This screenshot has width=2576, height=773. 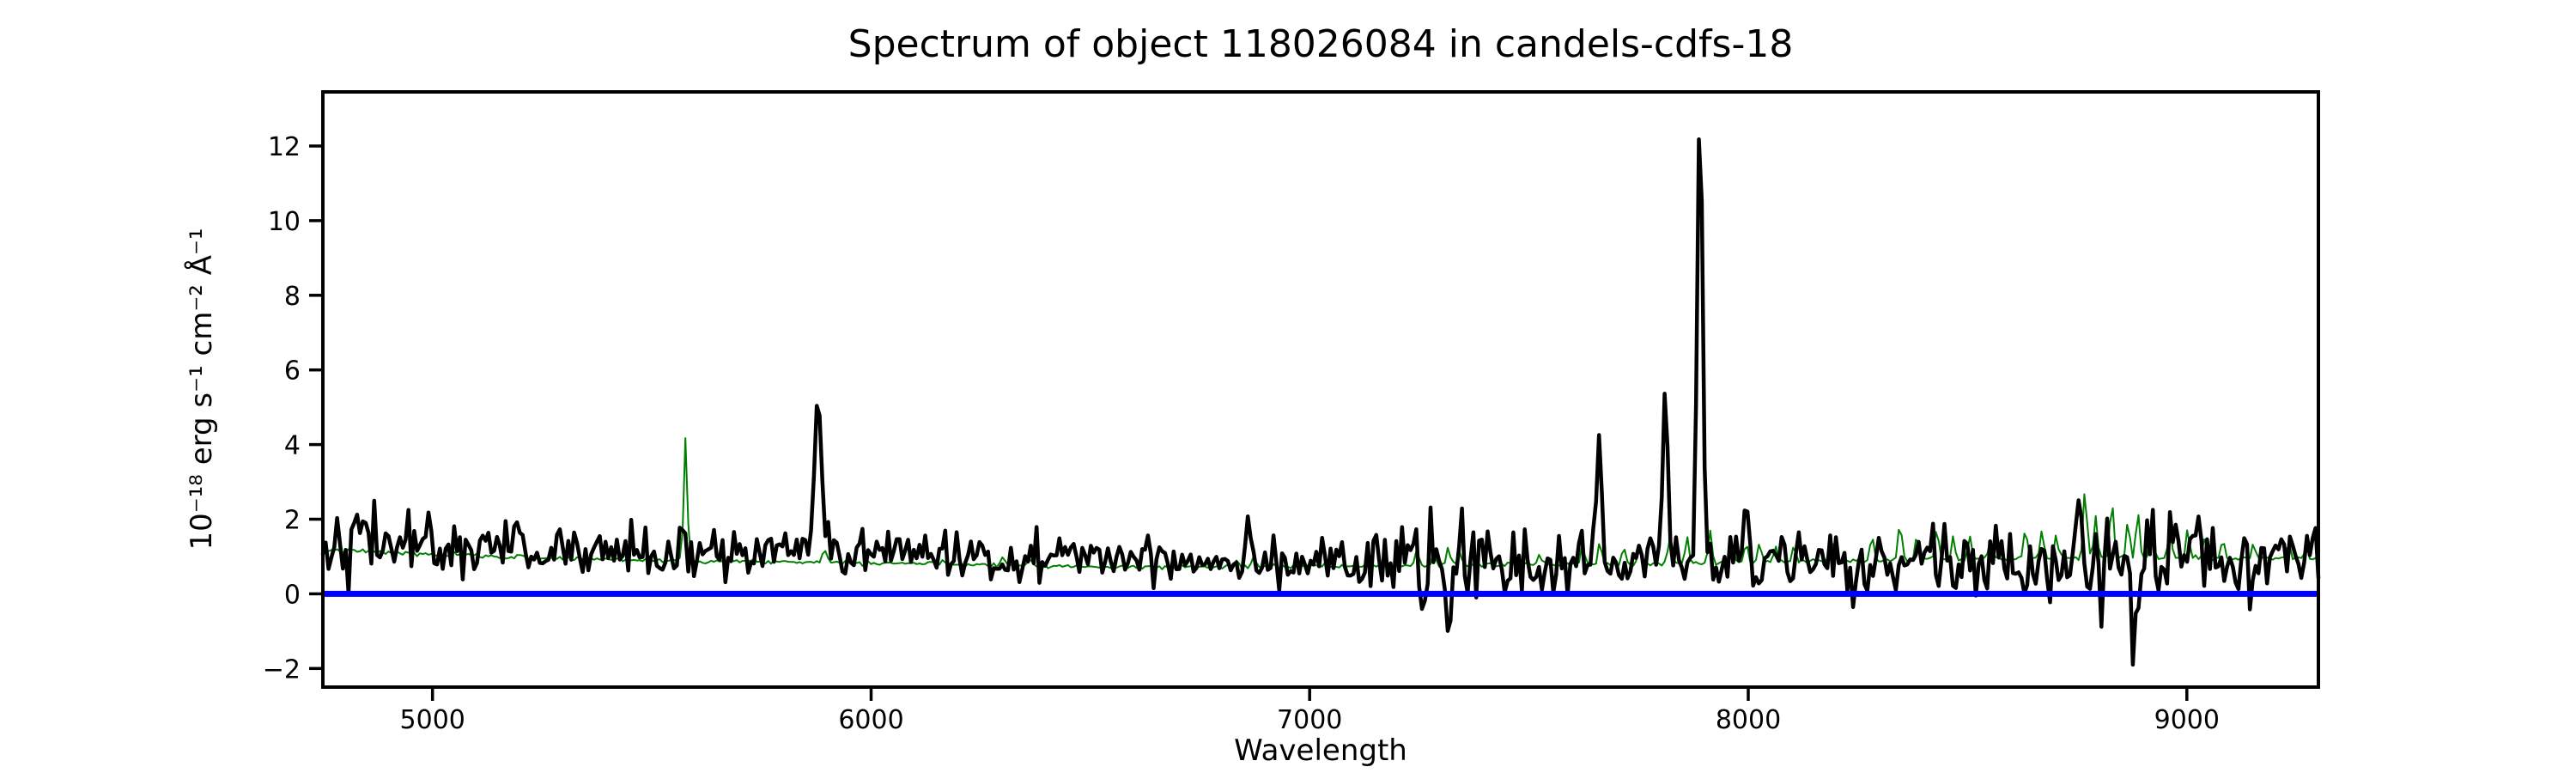 What do you see at coordinates (284, 222) in the screenshot?
I see `y-tick-label: 10` at bounding box center [284, 222].